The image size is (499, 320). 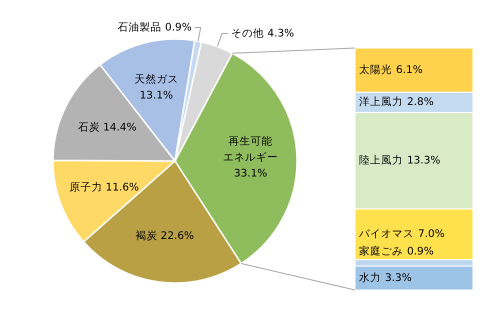 I want to click on slice-label: 再生可能エネルギー, so click(x=250, y=149).